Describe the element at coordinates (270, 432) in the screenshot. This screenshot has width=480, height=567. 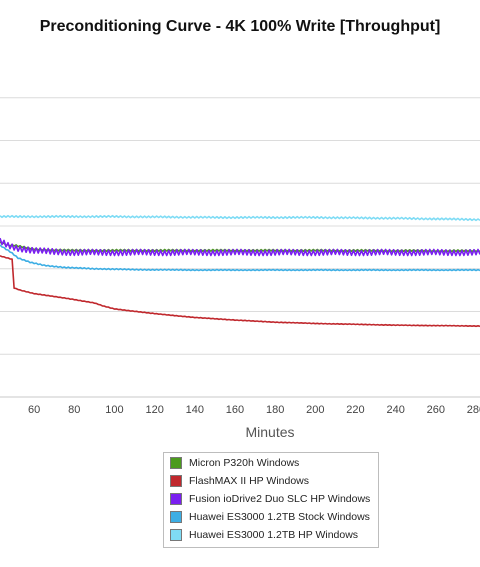
I see `x-axis-label: Minutes` at that location.